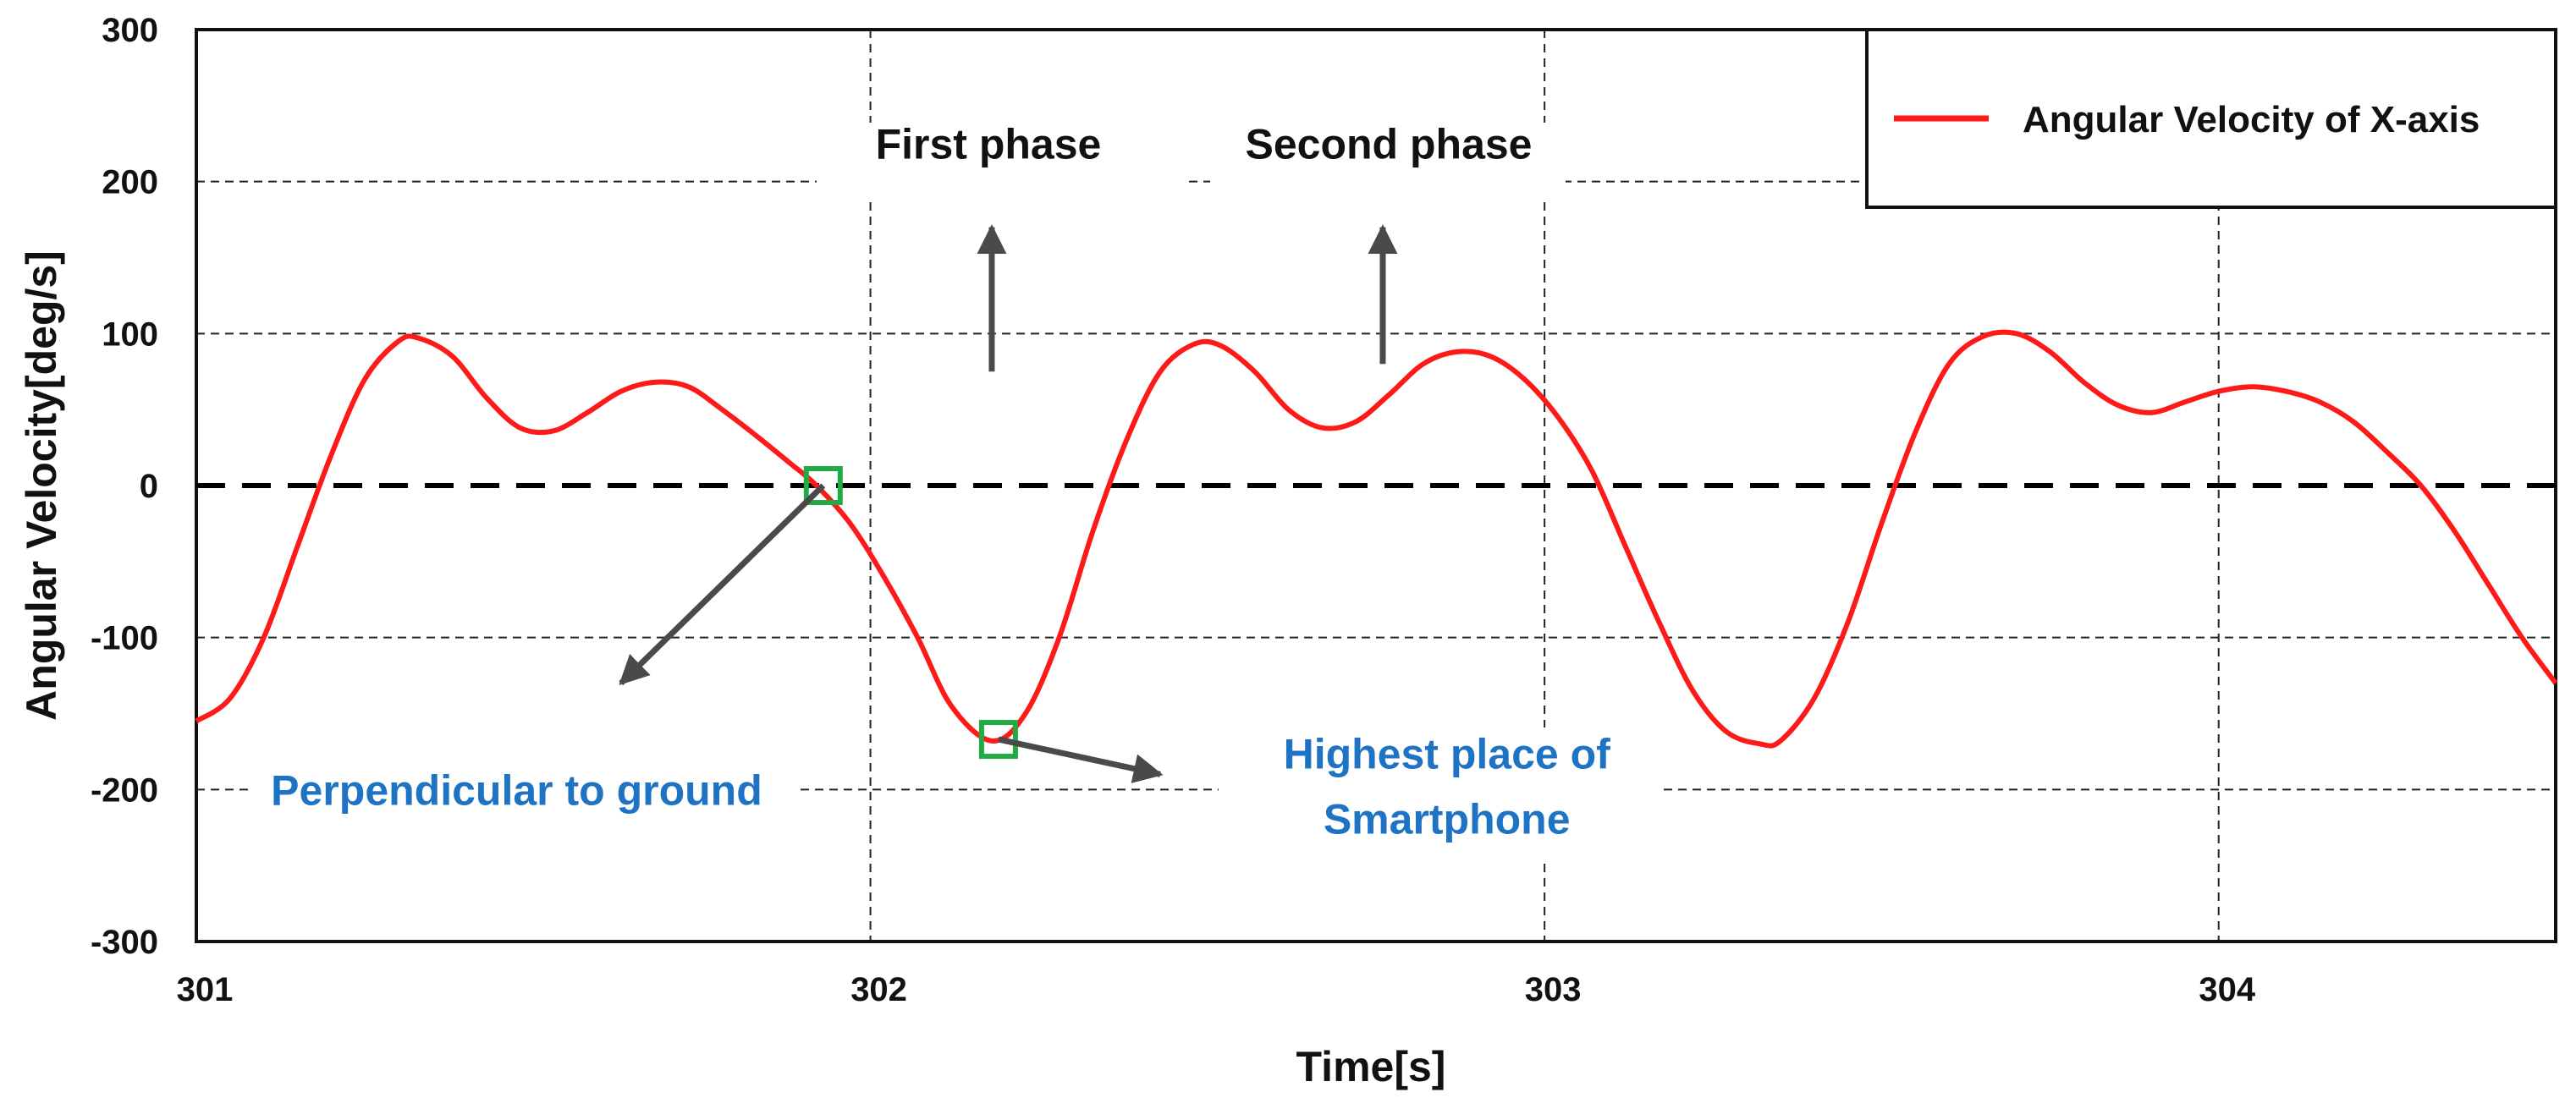 The width and height of the screenshot is (2576, 1109). I want to click on x-tick-label: 301, so click(205, 990).